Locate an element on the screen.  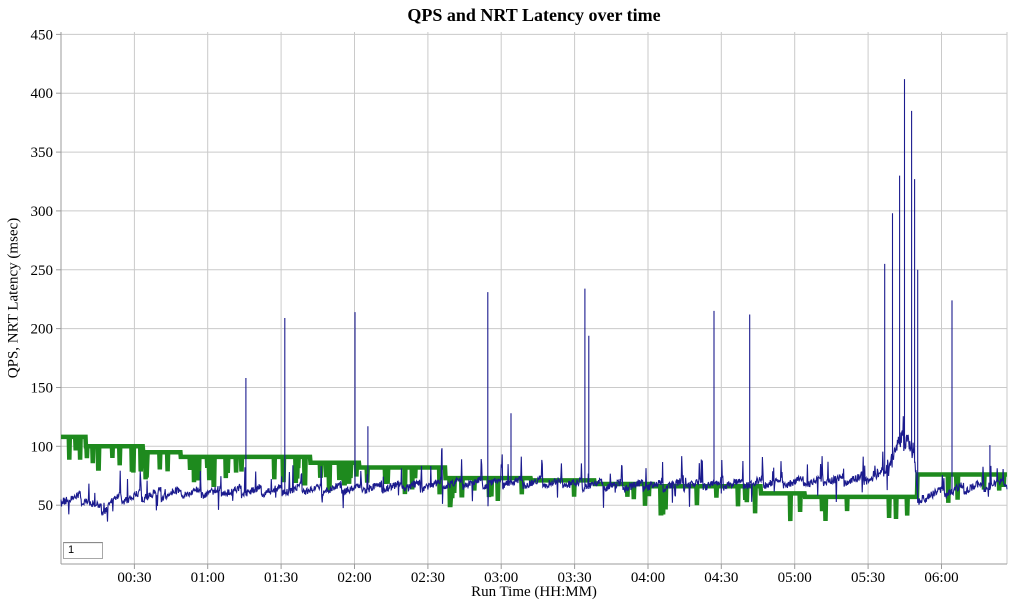
y-tick-label: 250 is located at coordinates (42, 271).